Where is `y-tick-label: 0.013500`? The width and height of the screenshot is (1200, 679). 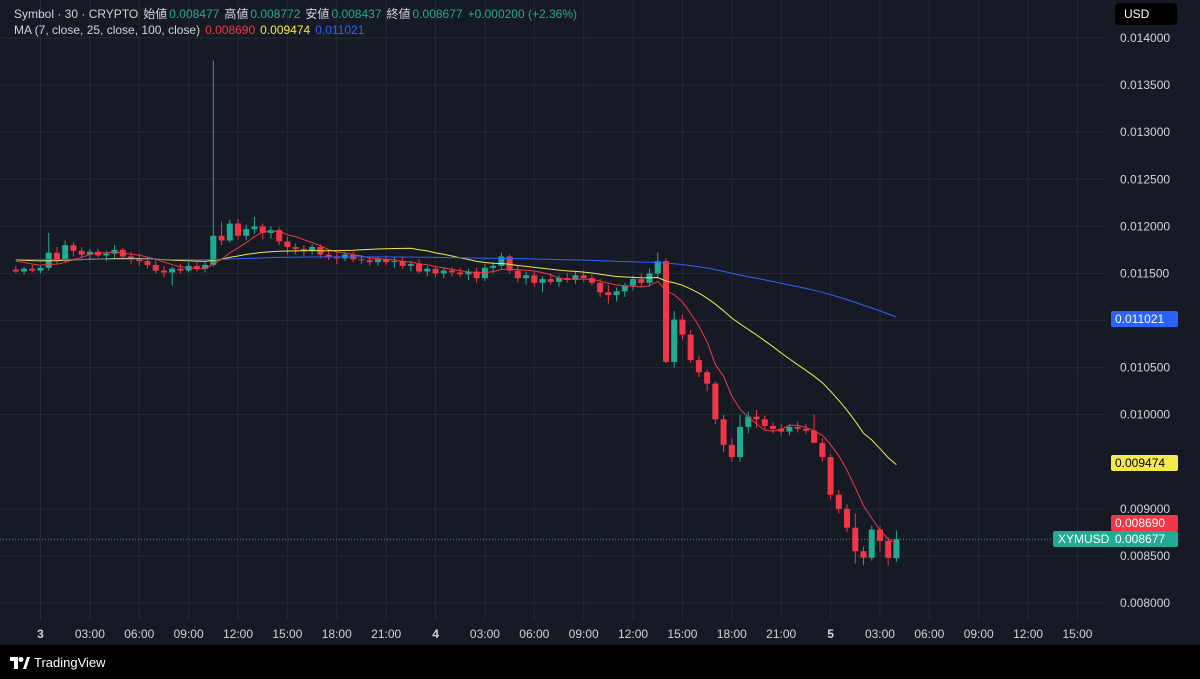
y-tick-label: 0.013500 is located at coordinates (1145, 85).